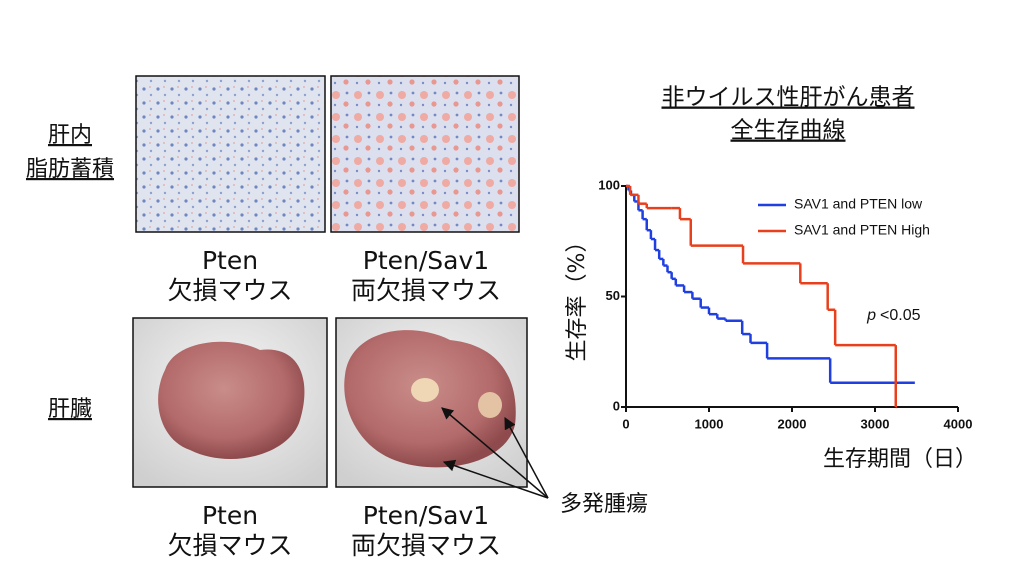 The image size is (1024, 584). I want to click on row-label: 肝臓, so click(70, 409).